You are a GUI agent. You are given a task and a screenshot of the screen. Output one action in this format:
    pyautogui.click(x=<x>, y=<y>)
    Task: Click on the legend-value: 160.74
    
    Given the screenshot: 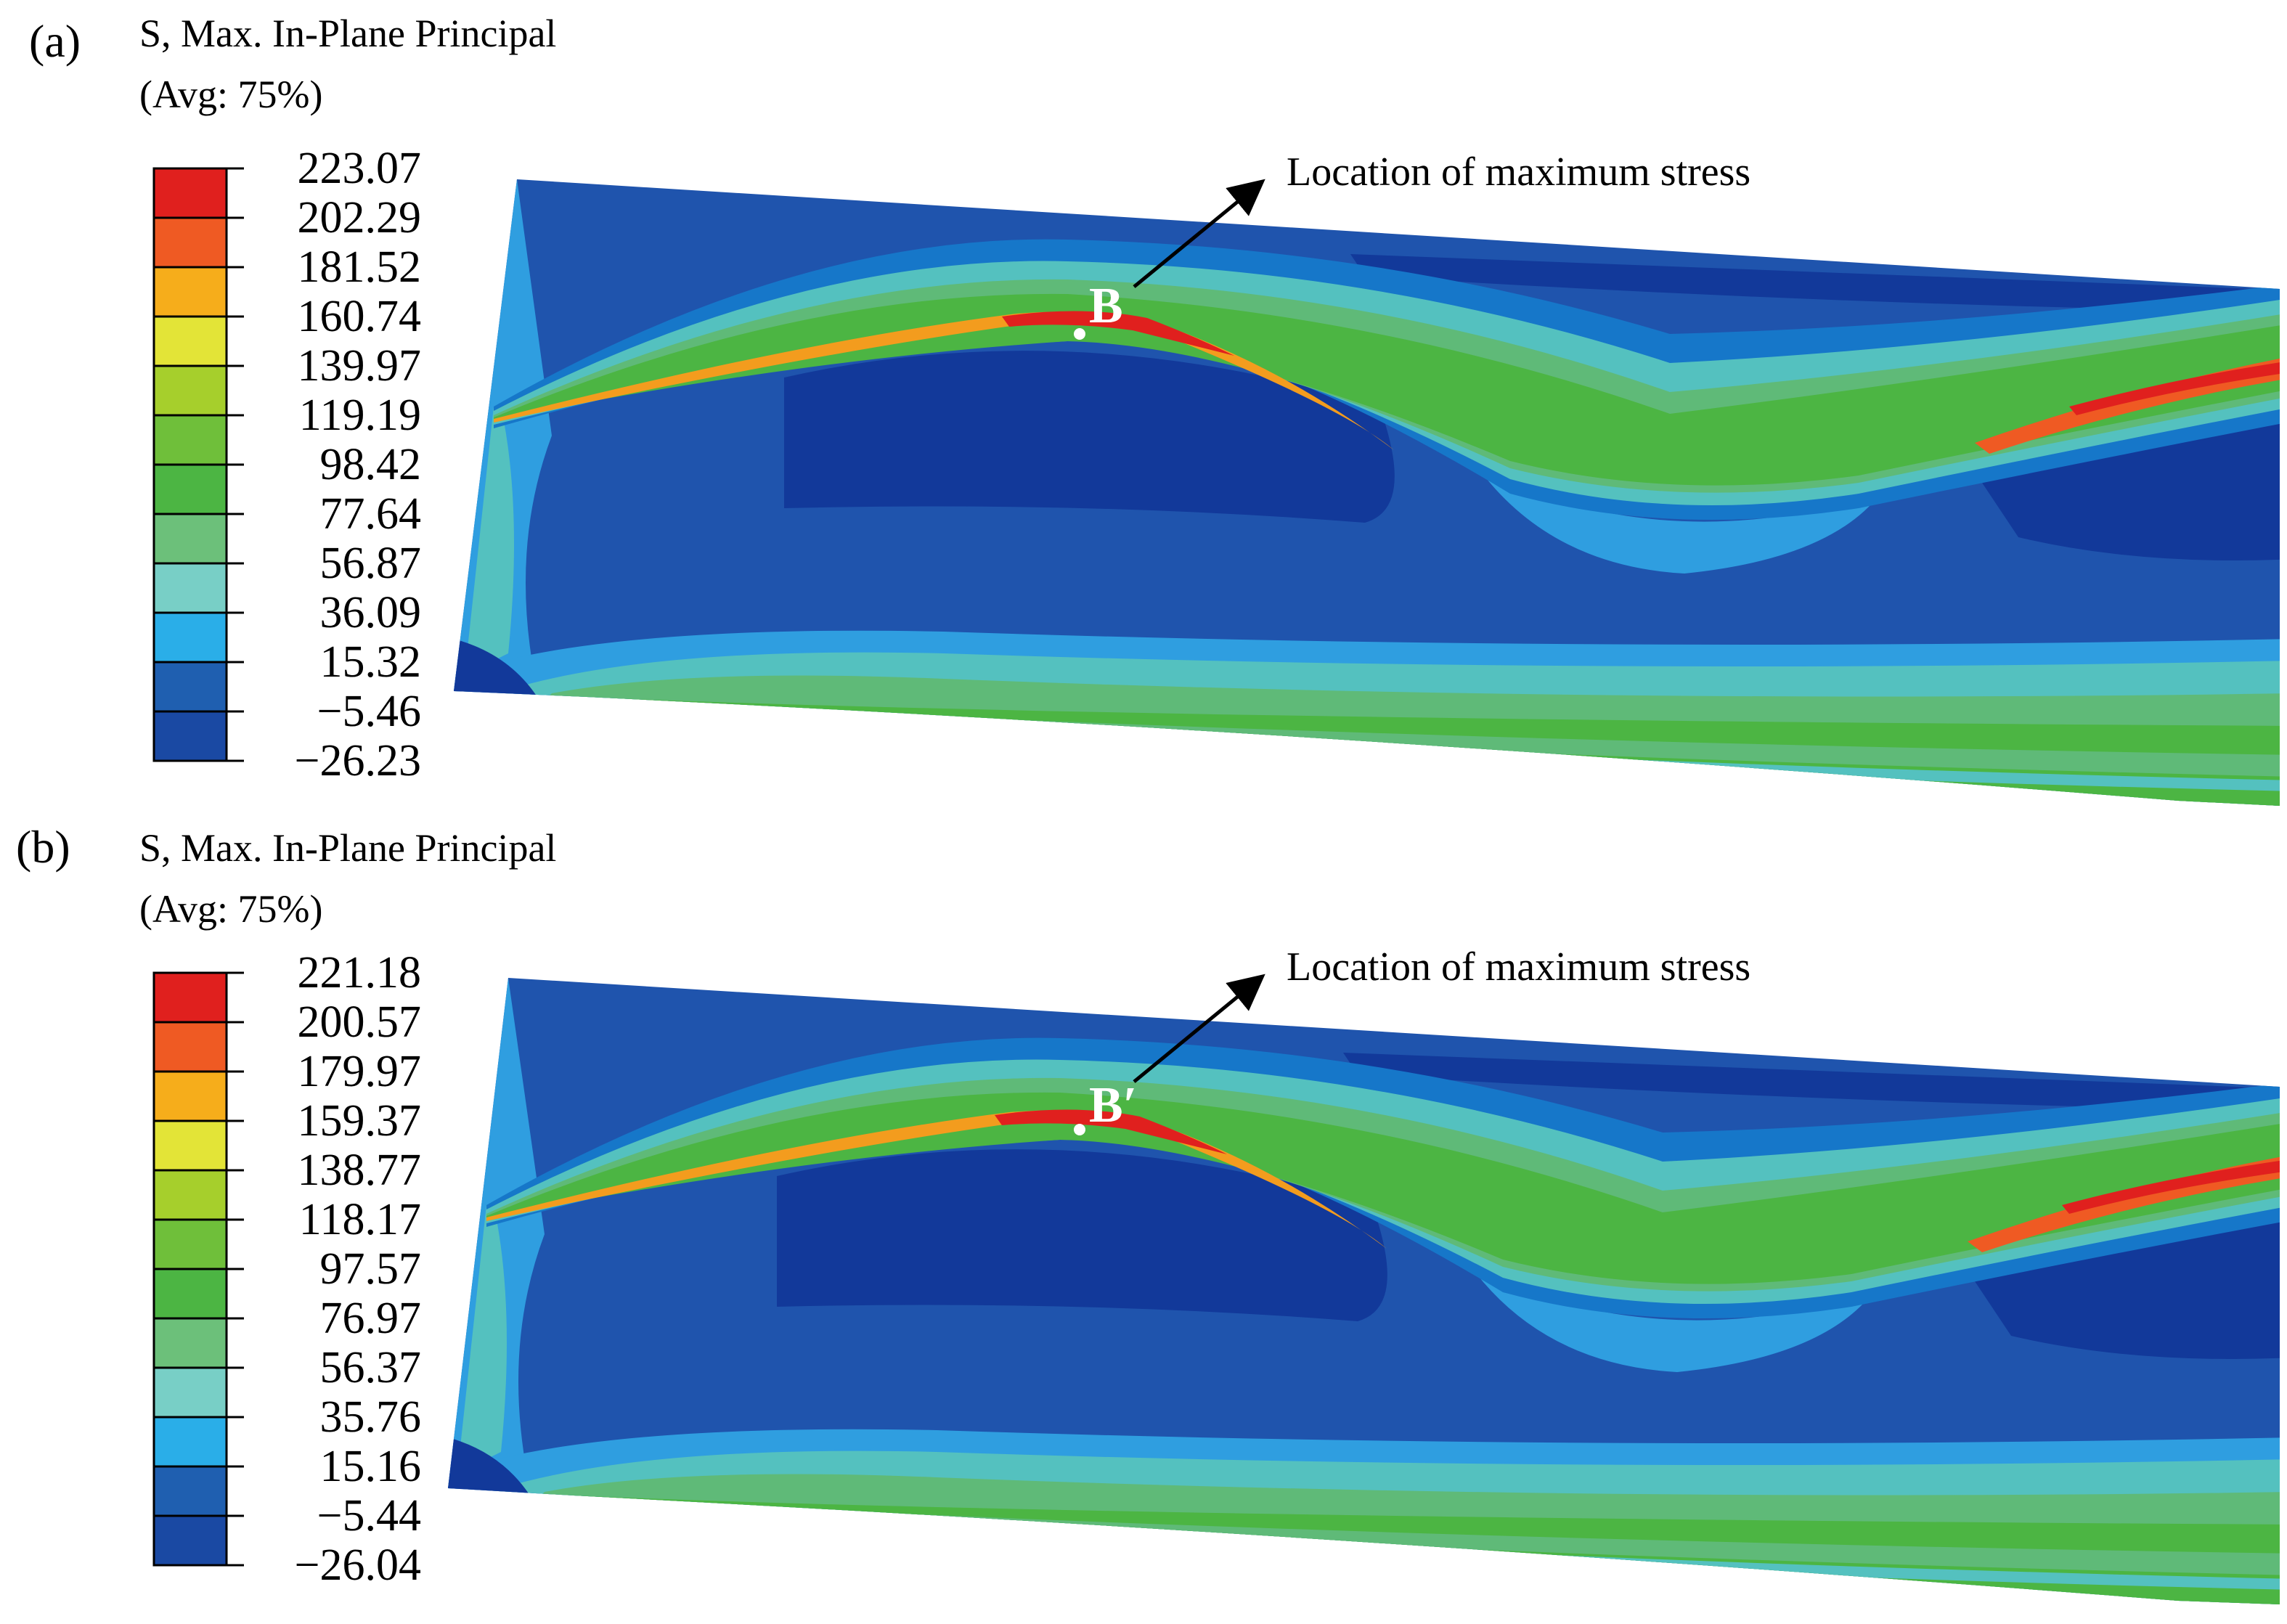 What is the action you would take?
    pyautogui.click(x=360, y=316)
    